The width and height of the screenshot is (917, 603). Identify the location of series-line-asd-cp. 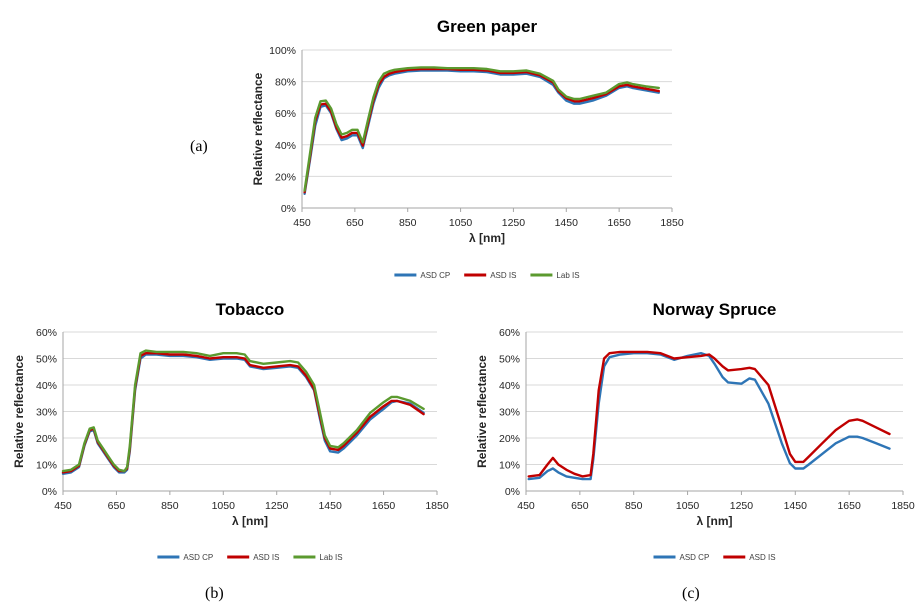
(709, 416).